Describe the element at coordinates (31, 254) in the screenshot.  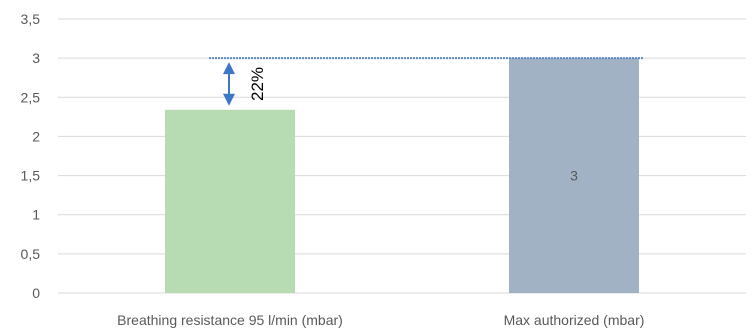
I see `y-tick-label-1: 0,5` at that location.